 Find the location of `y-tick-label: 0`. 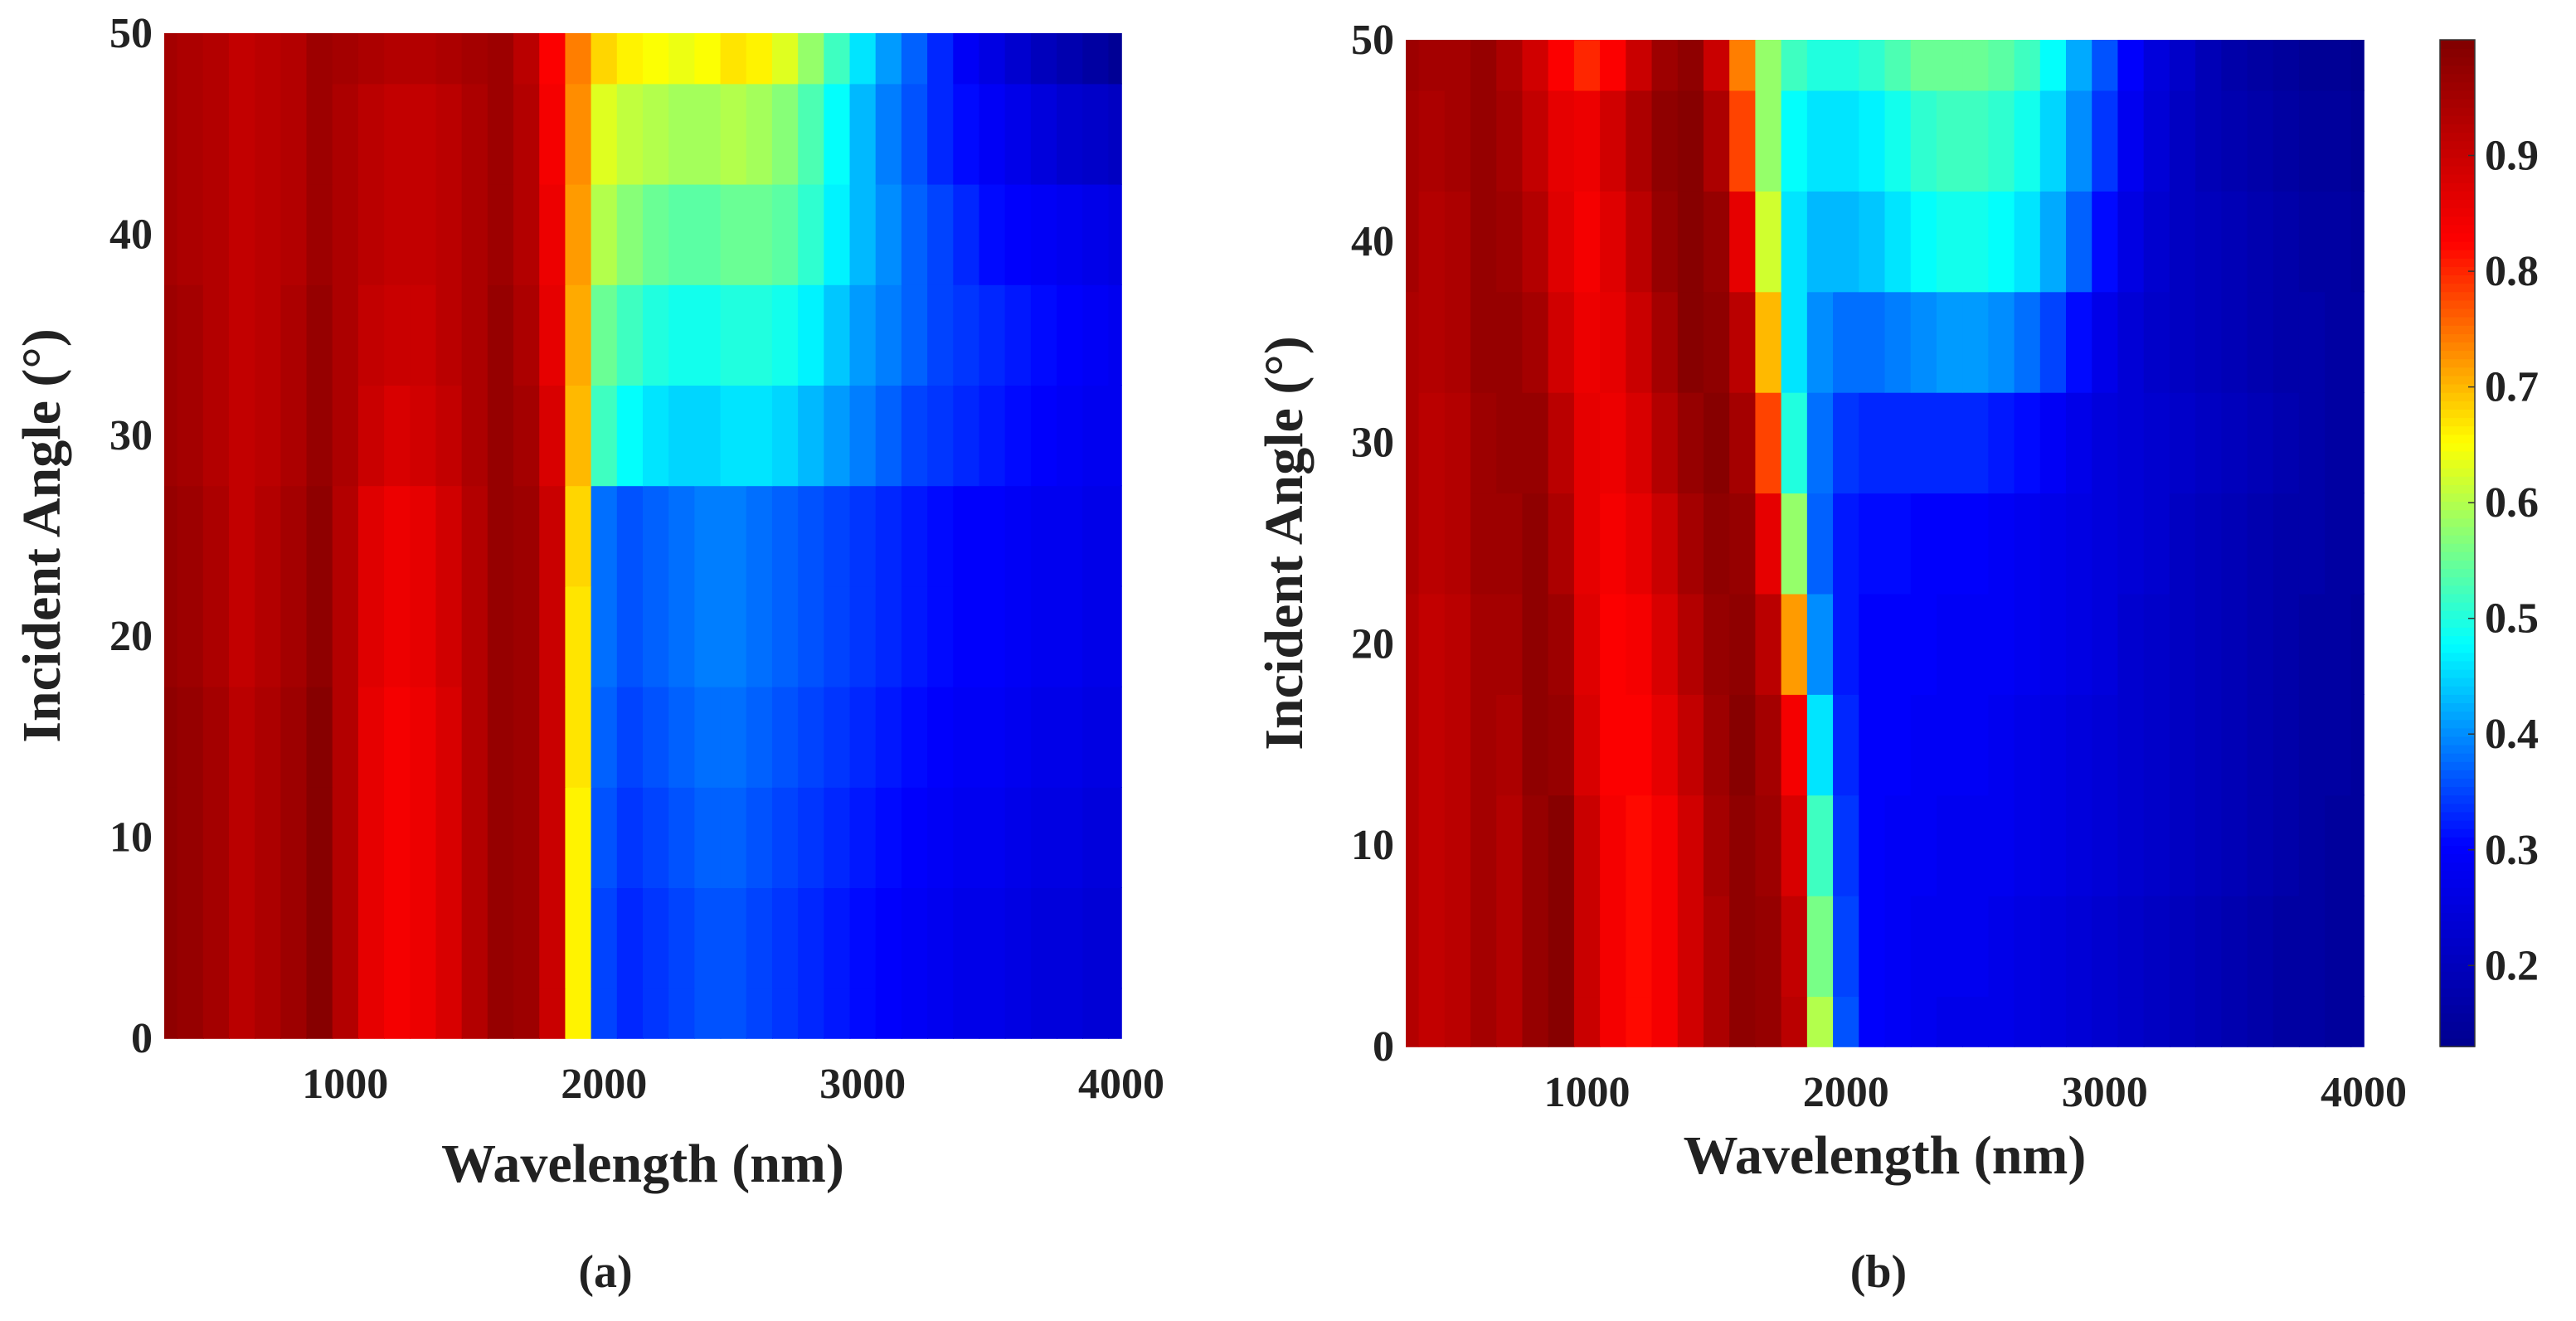

y-tick-label: 0 is located at coordinates (1383, 1047).